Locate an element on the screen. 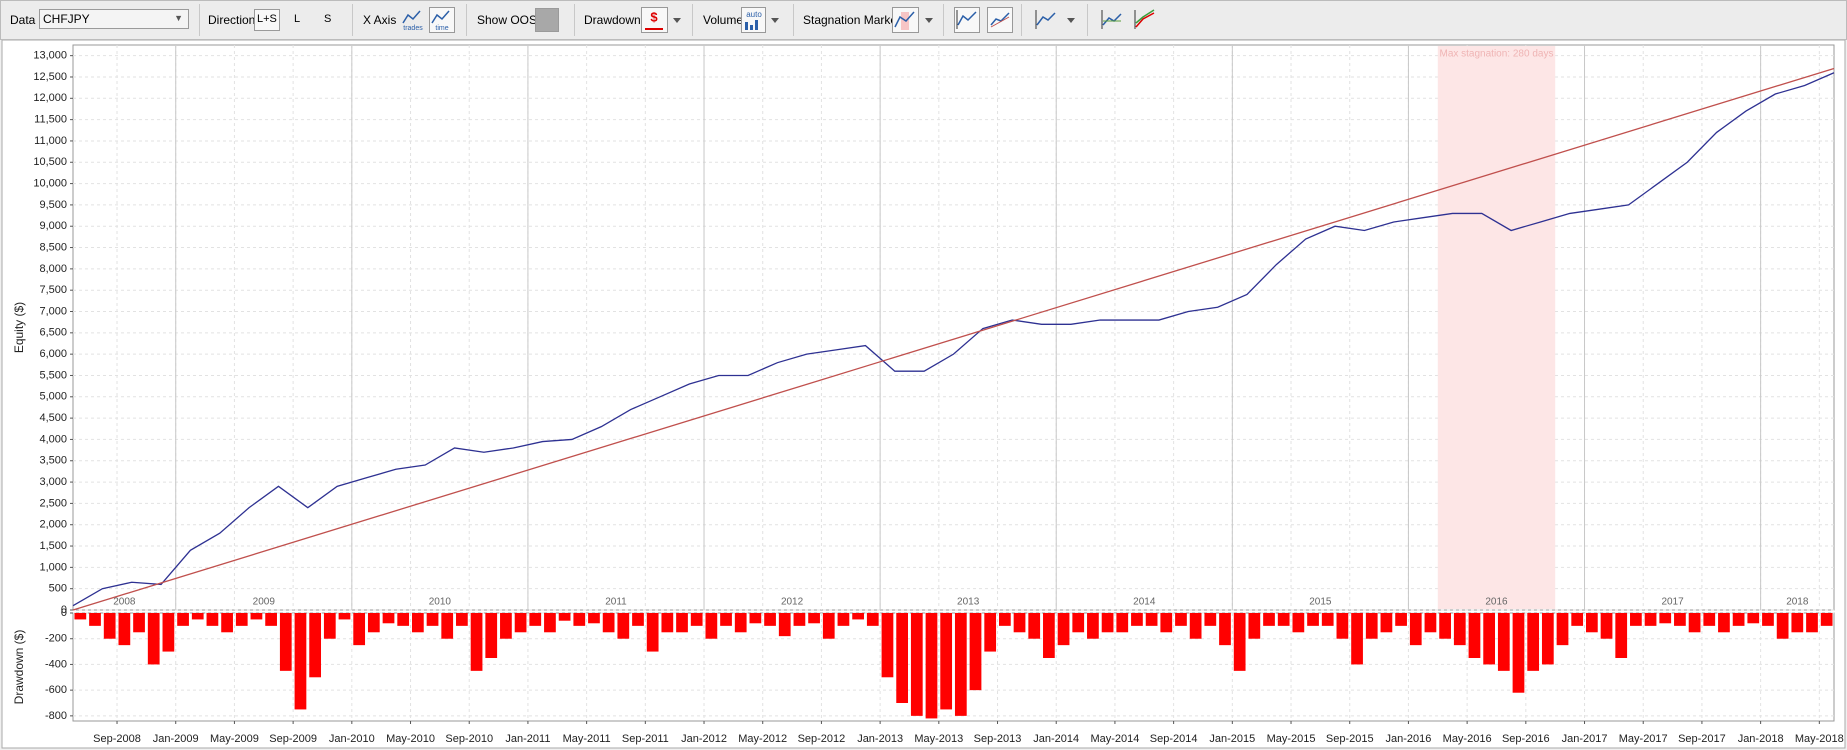 The image size is (1847, 750). y-tick-label: 9,500 is located at coordinates (53, 205).